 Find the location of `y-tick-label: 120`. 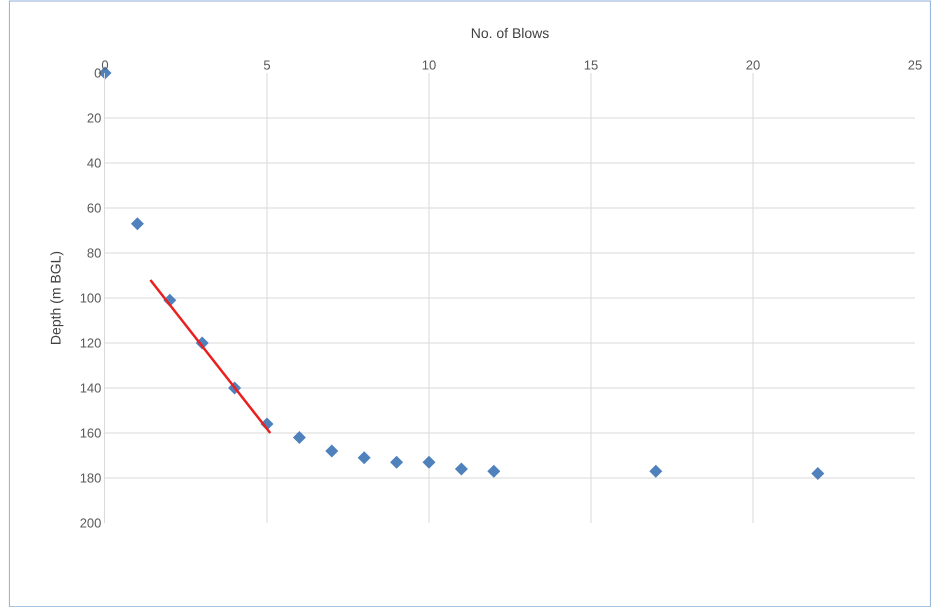

y-tick-label: 120 is located at coordinates (91, 343).